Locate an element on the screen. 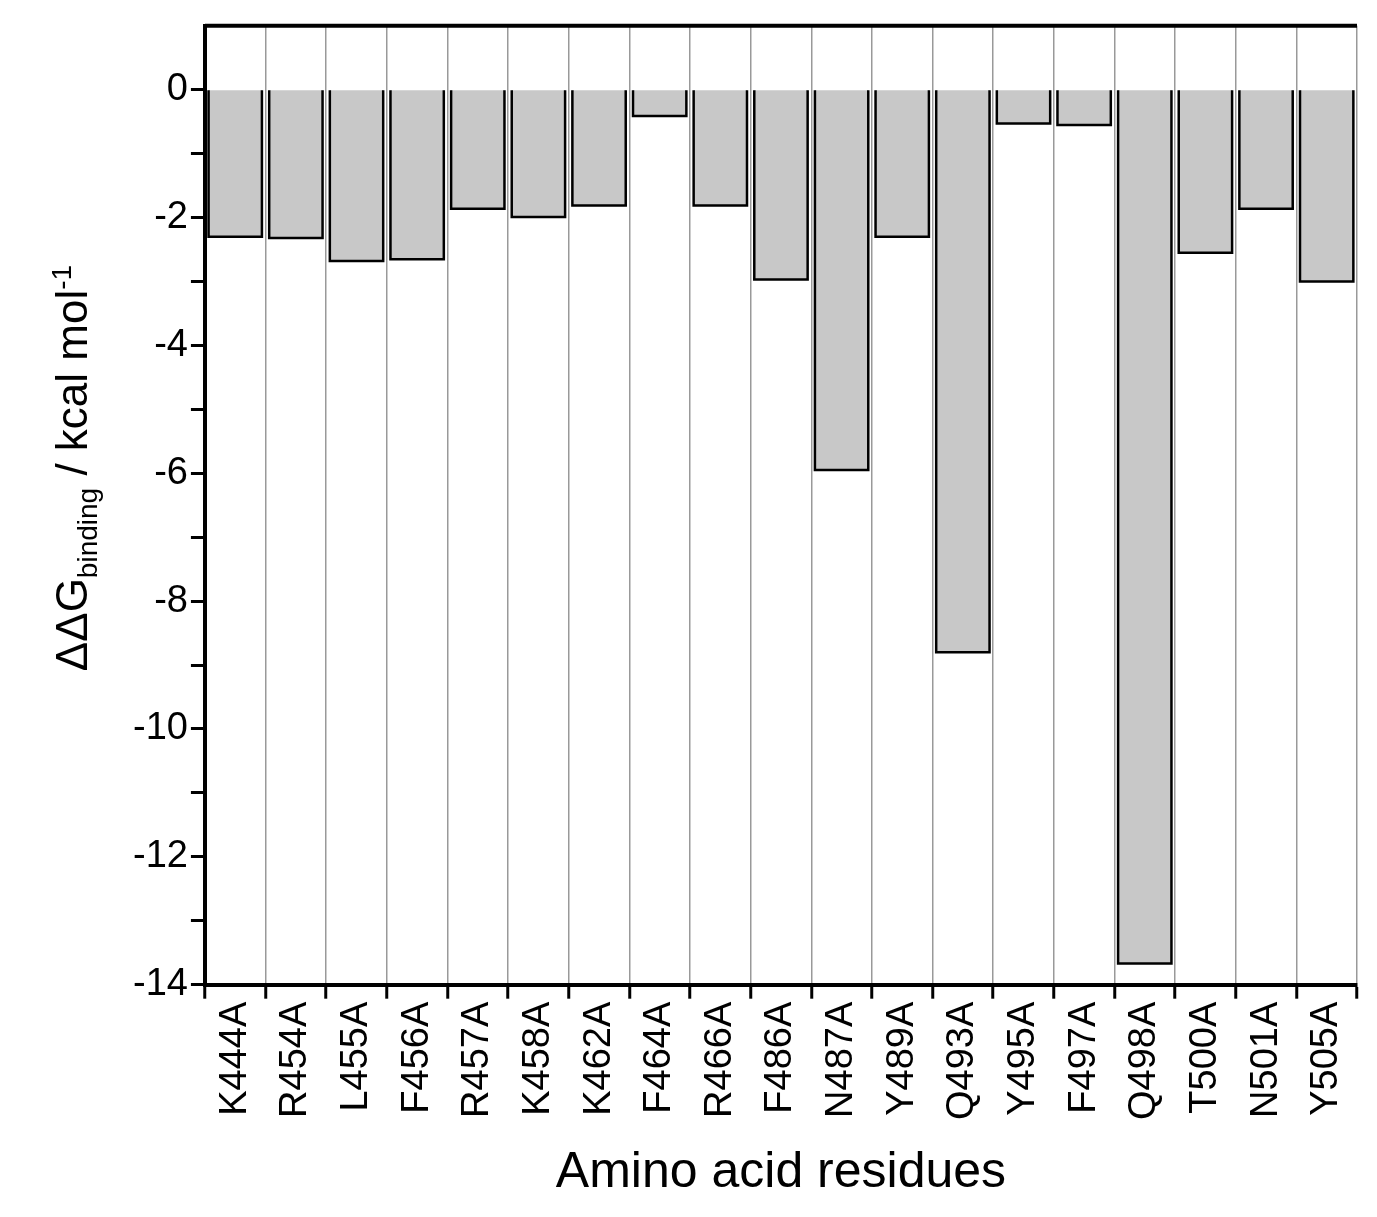  y-tick-label: -10 is located at coordinates (160, 726).